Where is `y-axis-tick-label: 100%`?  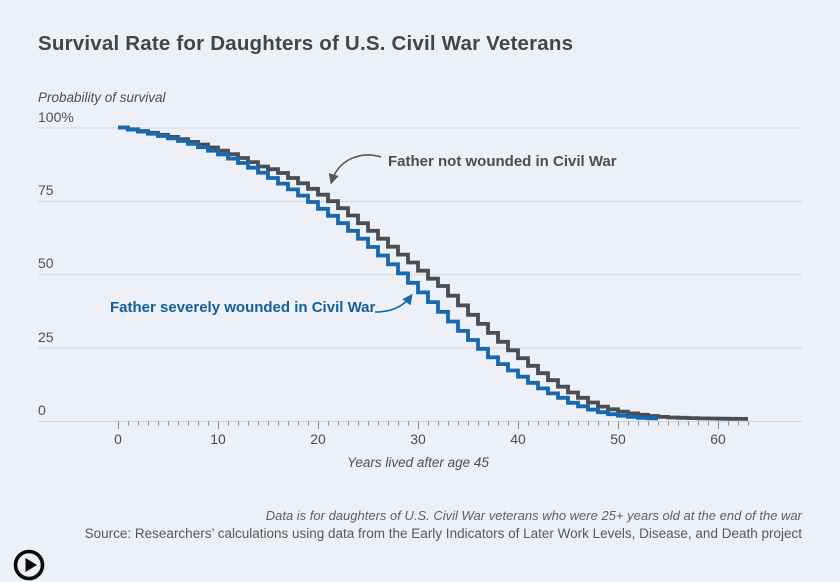 y-axis-tick-label: 100% is located at coordinates (56, 116).